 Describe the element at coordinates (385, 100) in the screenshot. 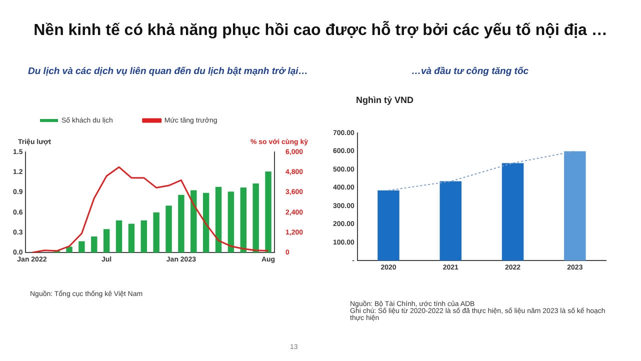

I see `y-axis-title: Nghìn tỷ VND` at that location.